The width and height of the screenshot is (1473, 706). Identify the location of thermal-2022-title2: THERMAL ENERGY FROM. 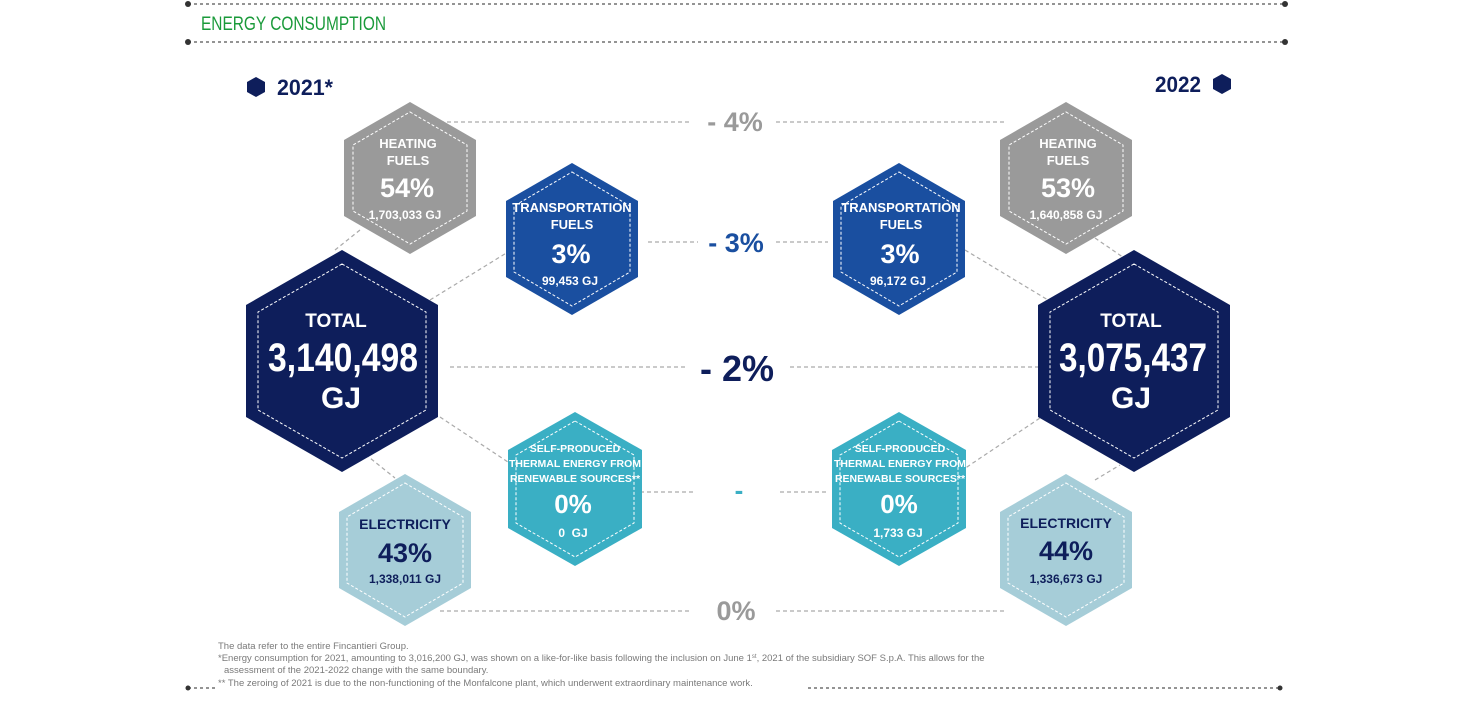
(900, 464).